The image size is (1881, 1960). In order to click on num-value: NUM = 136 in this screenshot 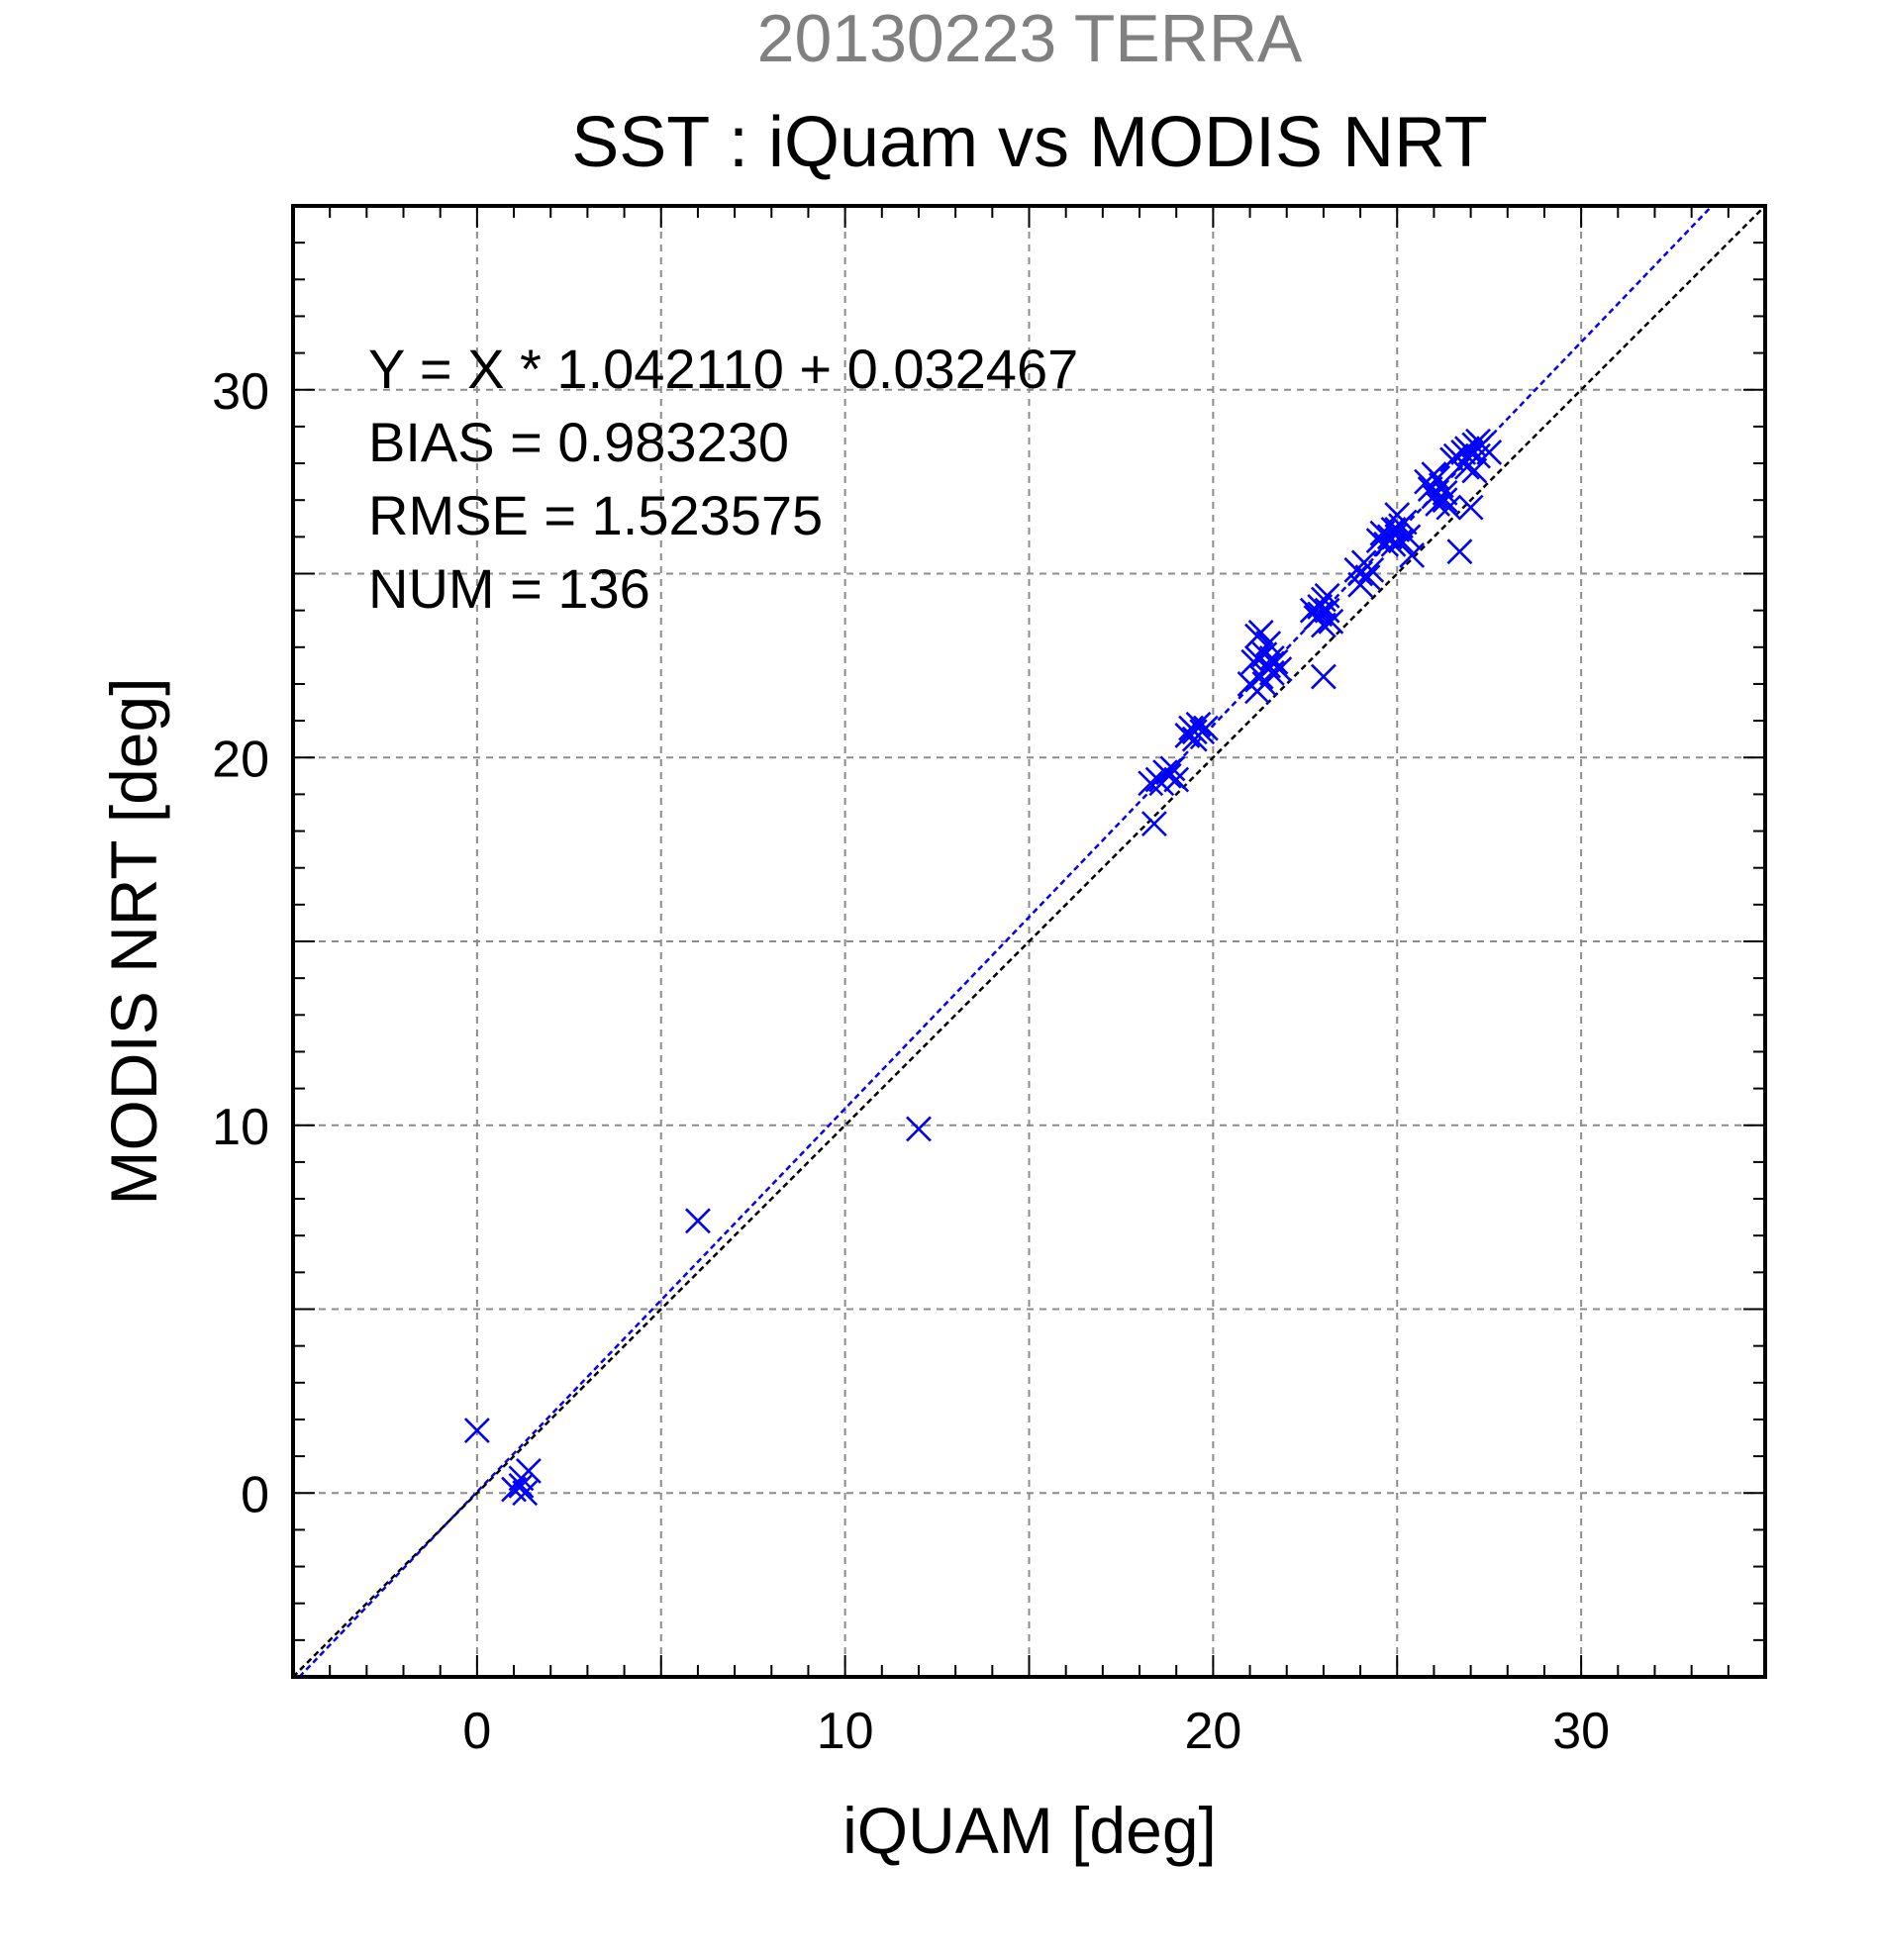, I will do `click(509, 588)`.